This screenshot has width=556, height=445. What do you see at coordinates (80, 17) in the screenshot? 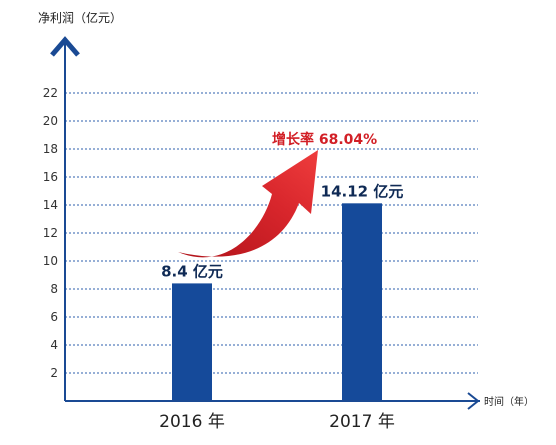
I see `y-axis-title: 净利润（亿元）` at bounding box center [80, 17].